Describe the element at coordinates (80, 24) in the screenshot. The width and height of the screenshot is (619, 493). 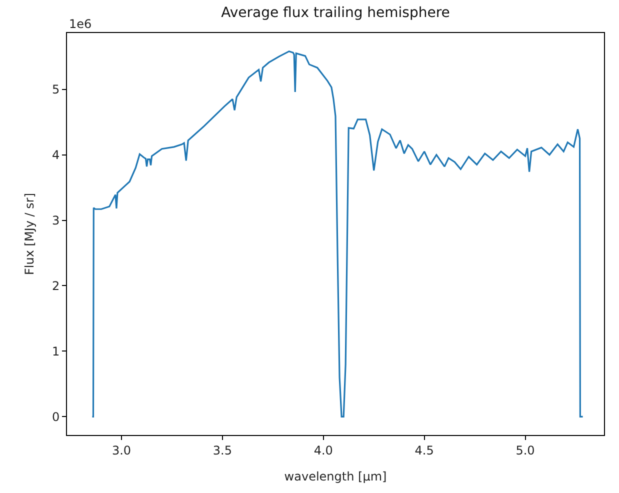
I see `text: 1e6` at that location.